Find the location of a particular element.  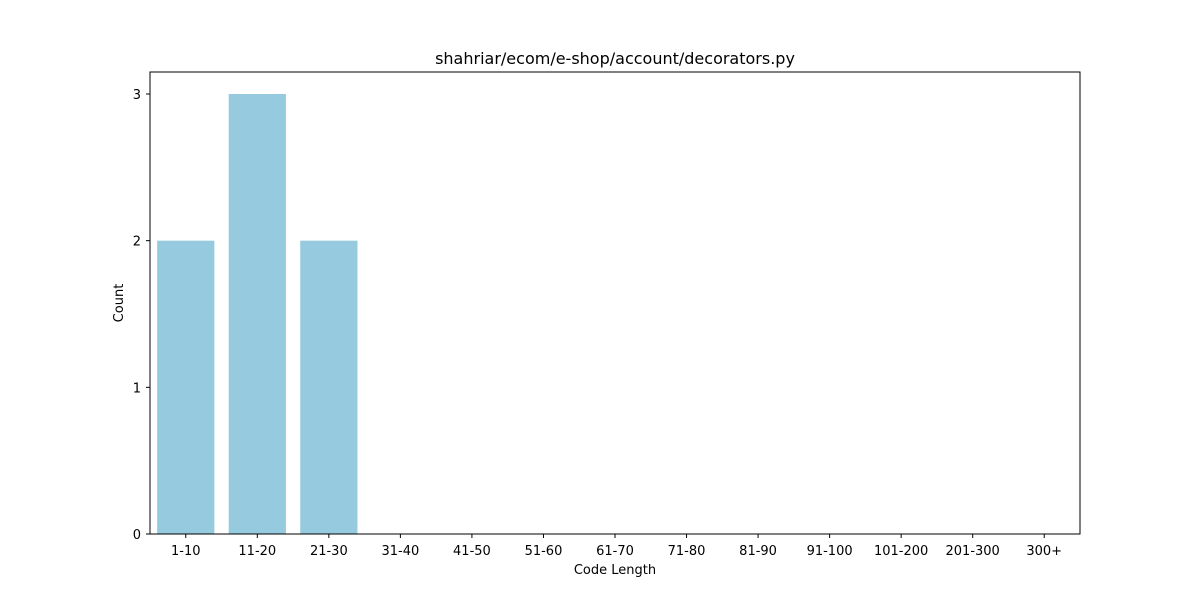

x-tick-label: 81-90 is located at coordinates (758, 551).